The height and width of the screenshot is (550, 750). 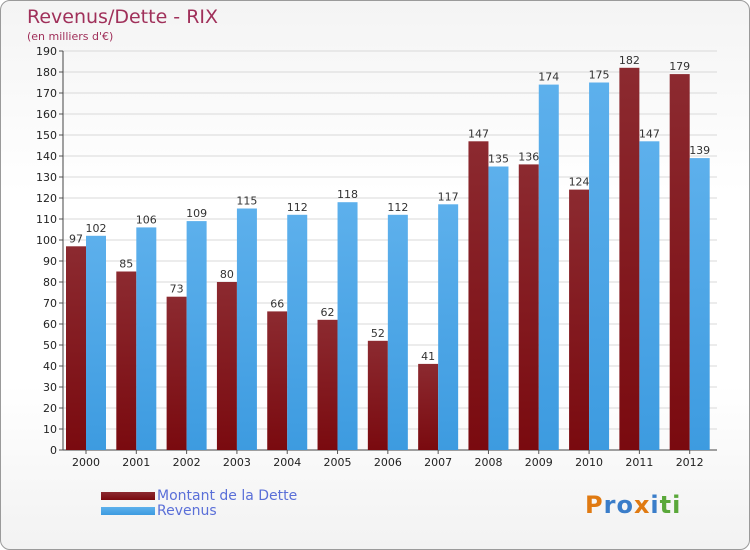 I want to click on y-tick-label: 120, so click(x=46, y=198).